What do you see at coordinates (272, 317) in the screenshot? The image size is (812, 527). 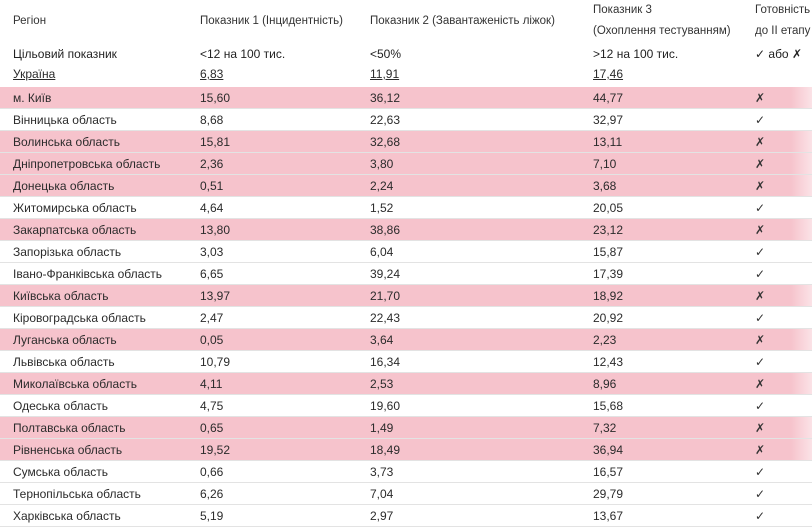 I see `indicator-1-cell: 2,47` at bounding box center [272, 317].